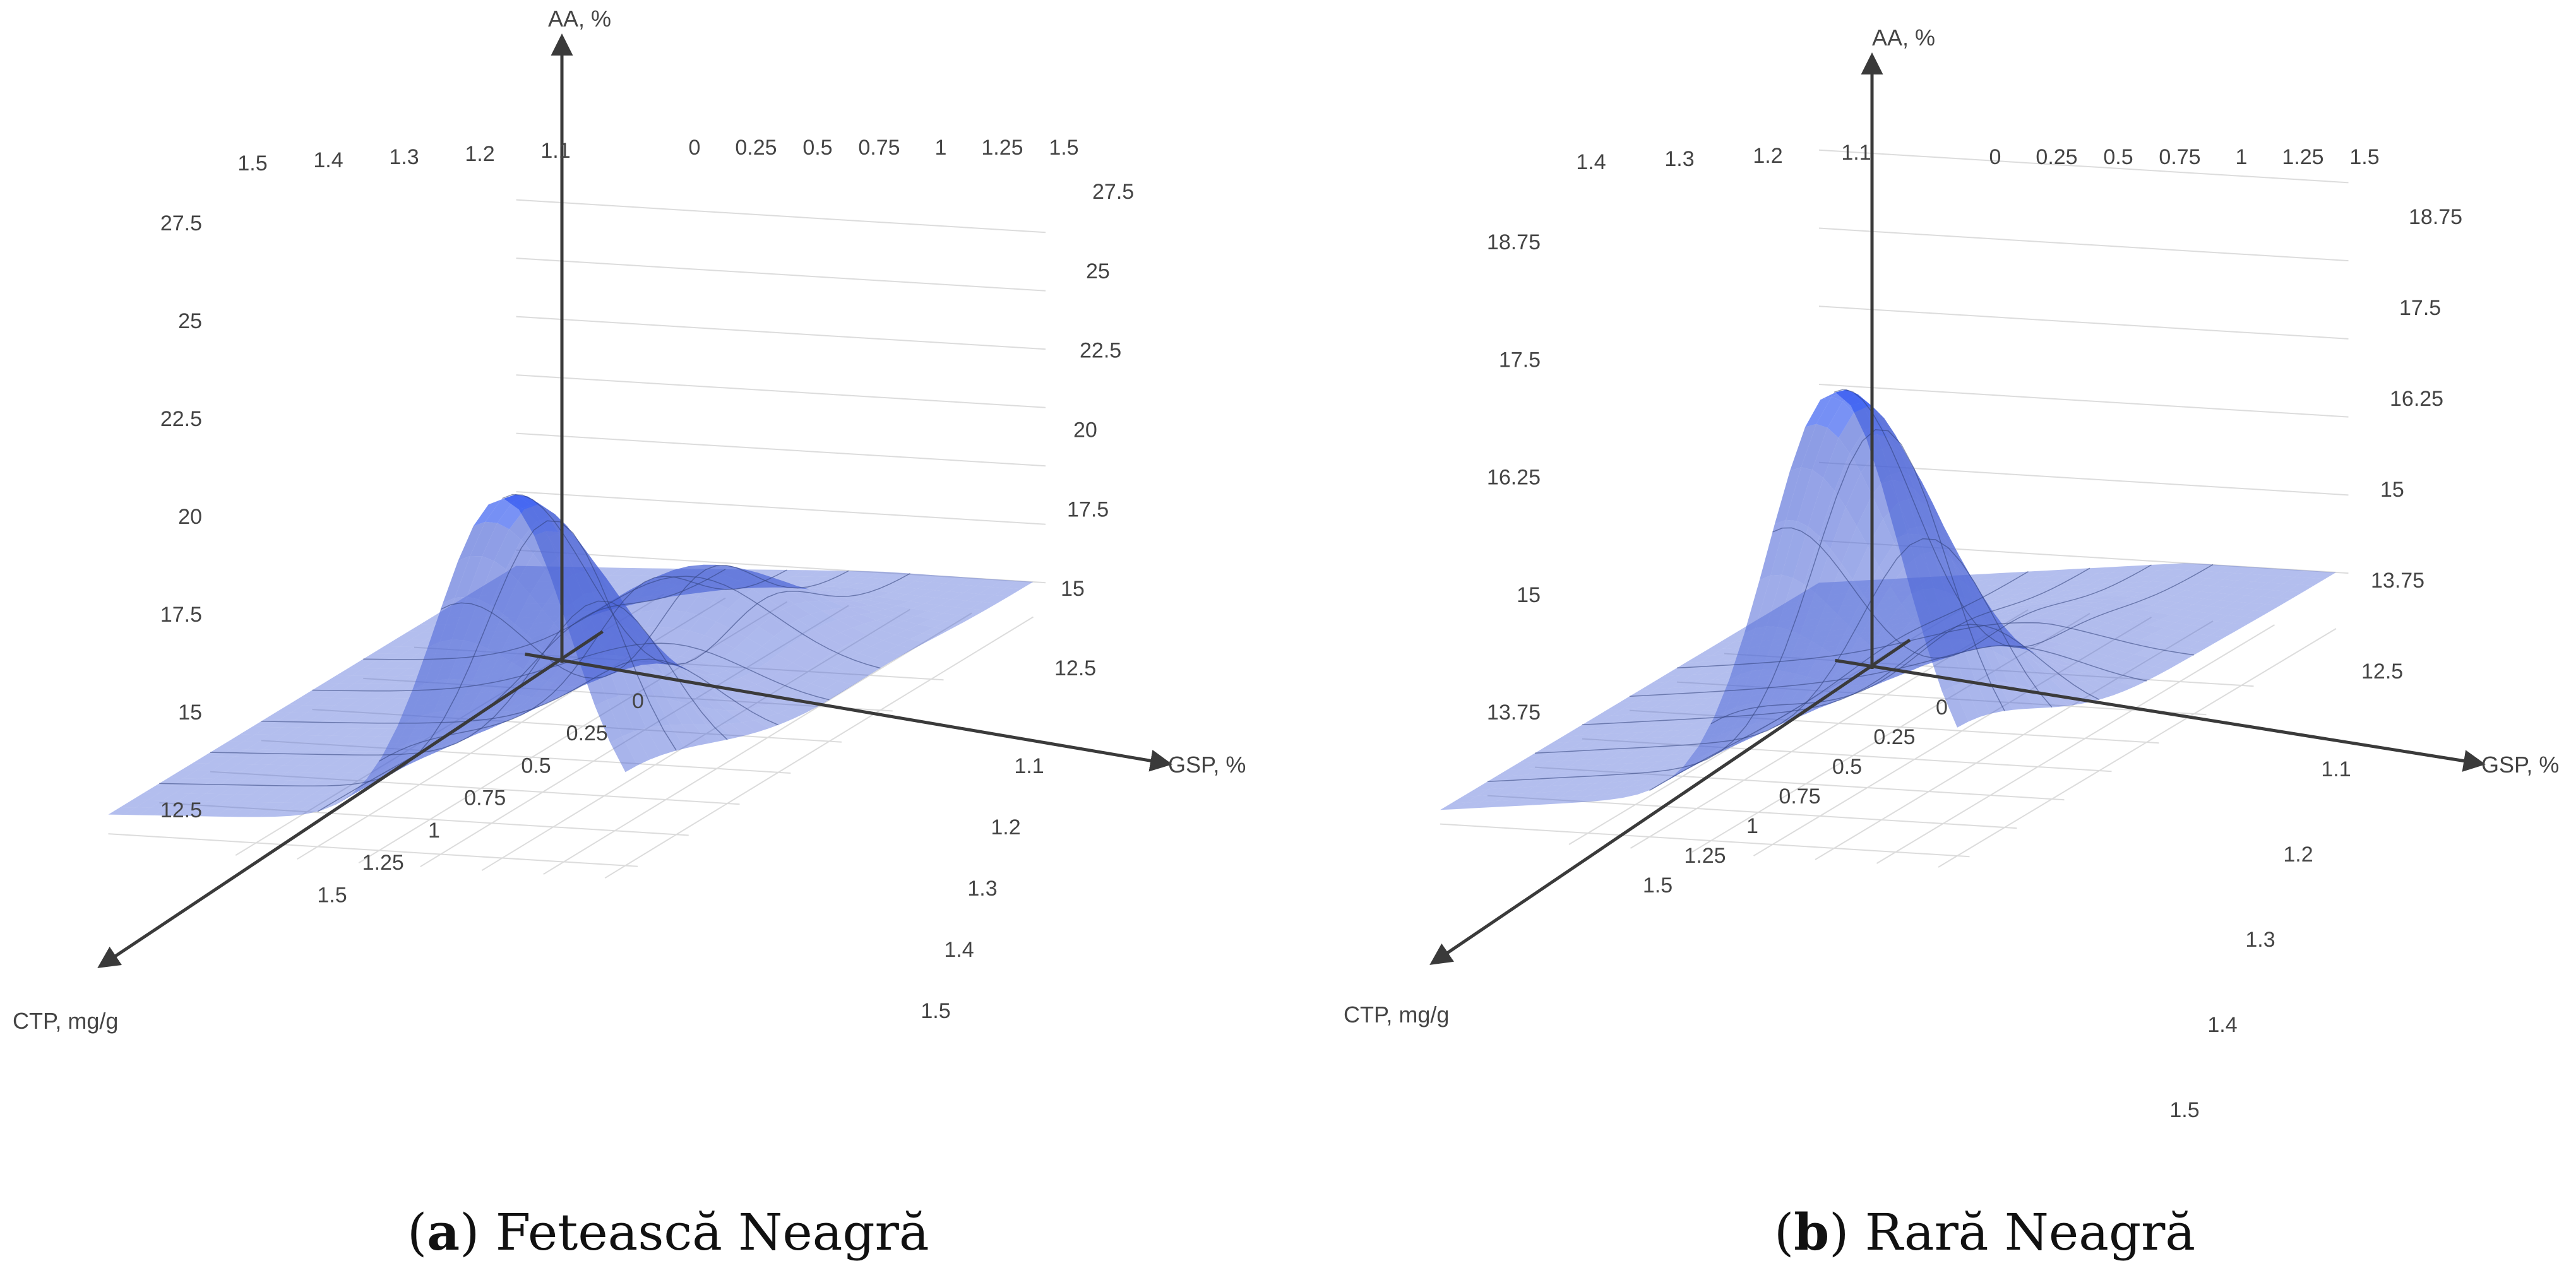  Describe the element at coordinates (1894, 737) in the screenshot. I see `y-tick-label: 0.25` at that location.